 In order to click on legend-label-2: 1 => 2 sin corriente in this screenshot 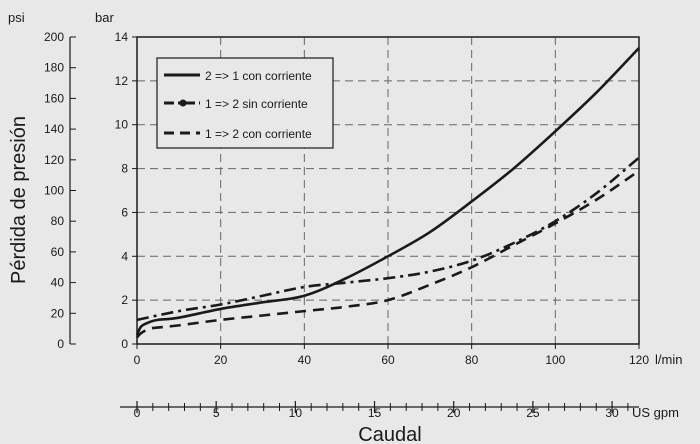, I will do `click(256, 104)`.